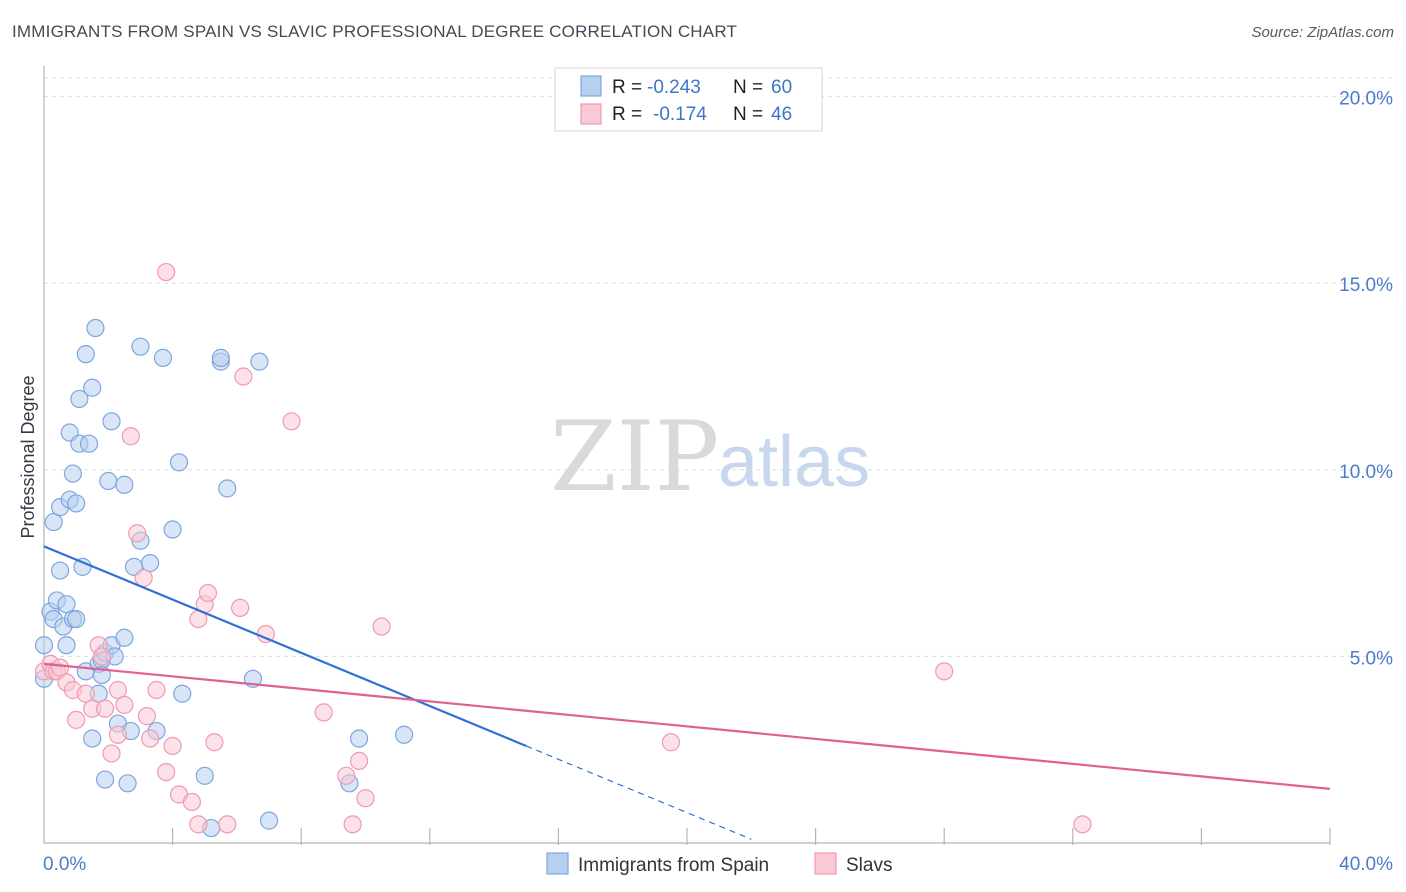 This screenshot has width=1406, height=892. What do you see at coordinates (64, 864) in the screenshot?
I see `x-tick-label: 0.0%` at bounding box center [64, 864].